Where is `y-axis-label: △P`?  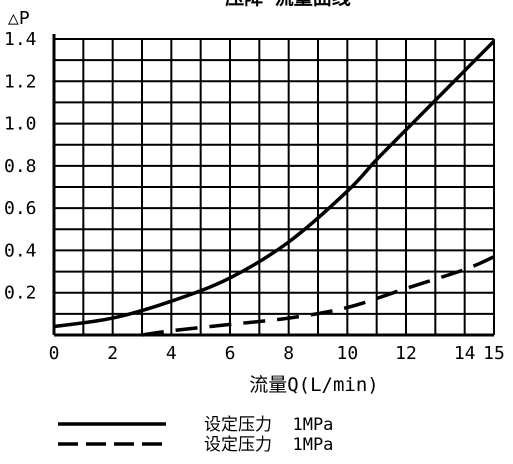 y-axis-label: △P is located at coordinates (19, 18).